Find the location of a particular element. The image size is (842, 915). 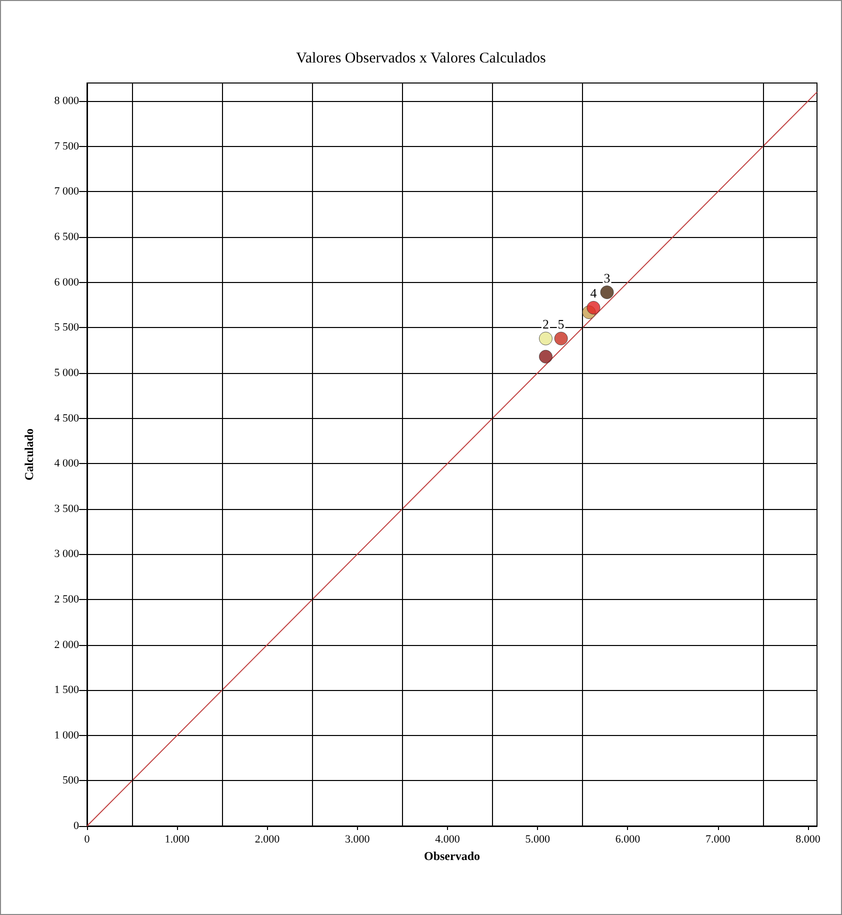

x-tick-label: 7.000 is located at coordinates (718, 840).